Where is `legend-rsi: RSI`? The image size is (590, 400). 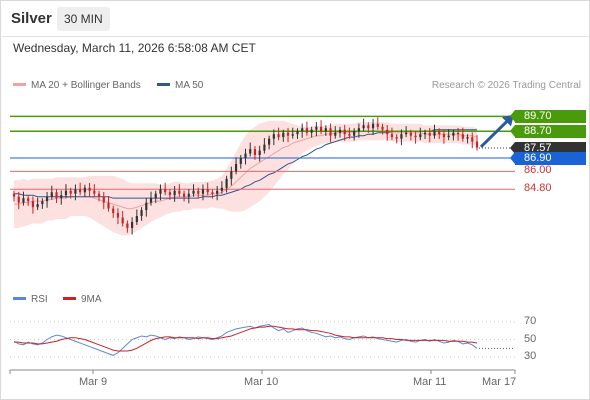 legend-rsi: RSI is located at coordinates (30, 299).